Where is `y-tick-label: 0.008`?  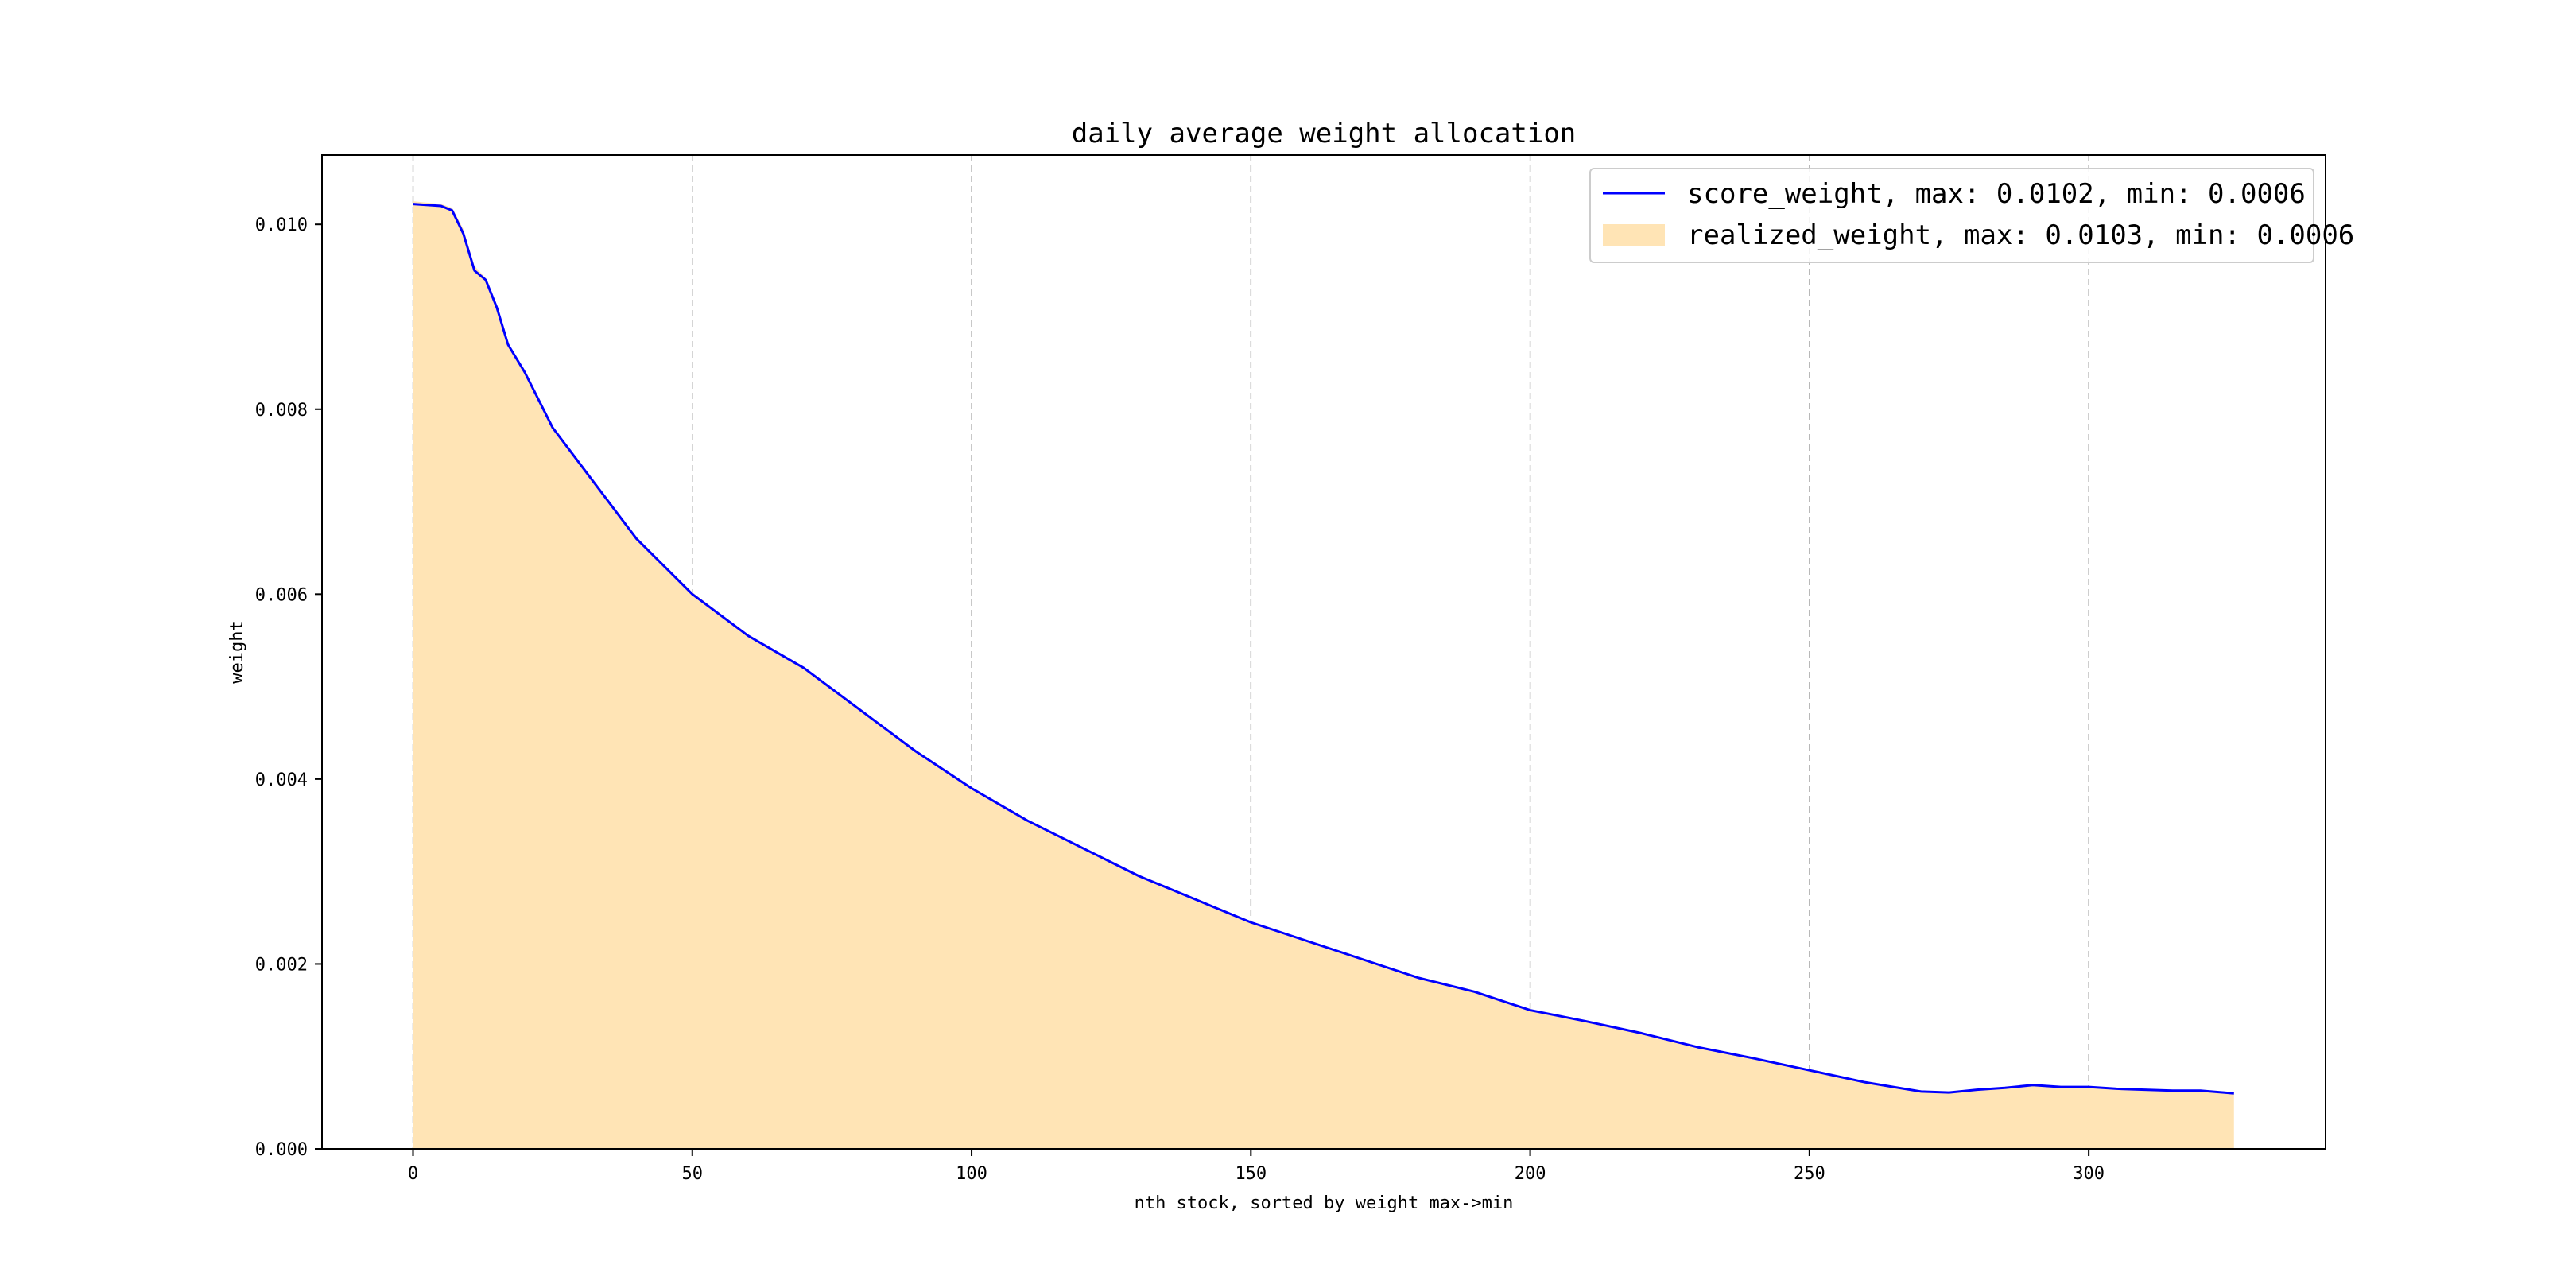
y-tick-label: 0.008 is located at coordinates (282, 411).